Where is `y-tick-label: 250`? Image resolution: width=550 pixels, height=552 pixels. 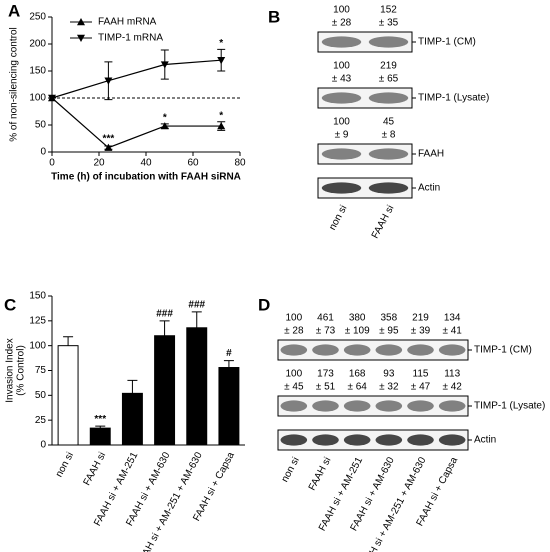
y-tick-label: 250 is located at coordinates (37, 17).